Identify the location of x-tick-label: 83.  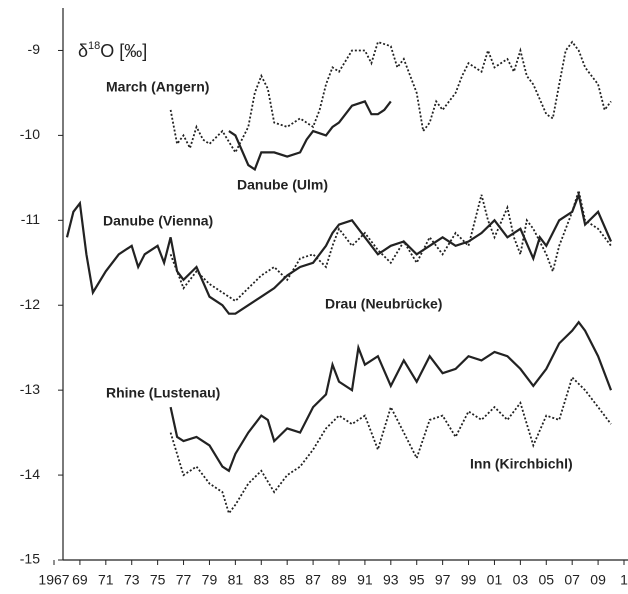
(261, 580).